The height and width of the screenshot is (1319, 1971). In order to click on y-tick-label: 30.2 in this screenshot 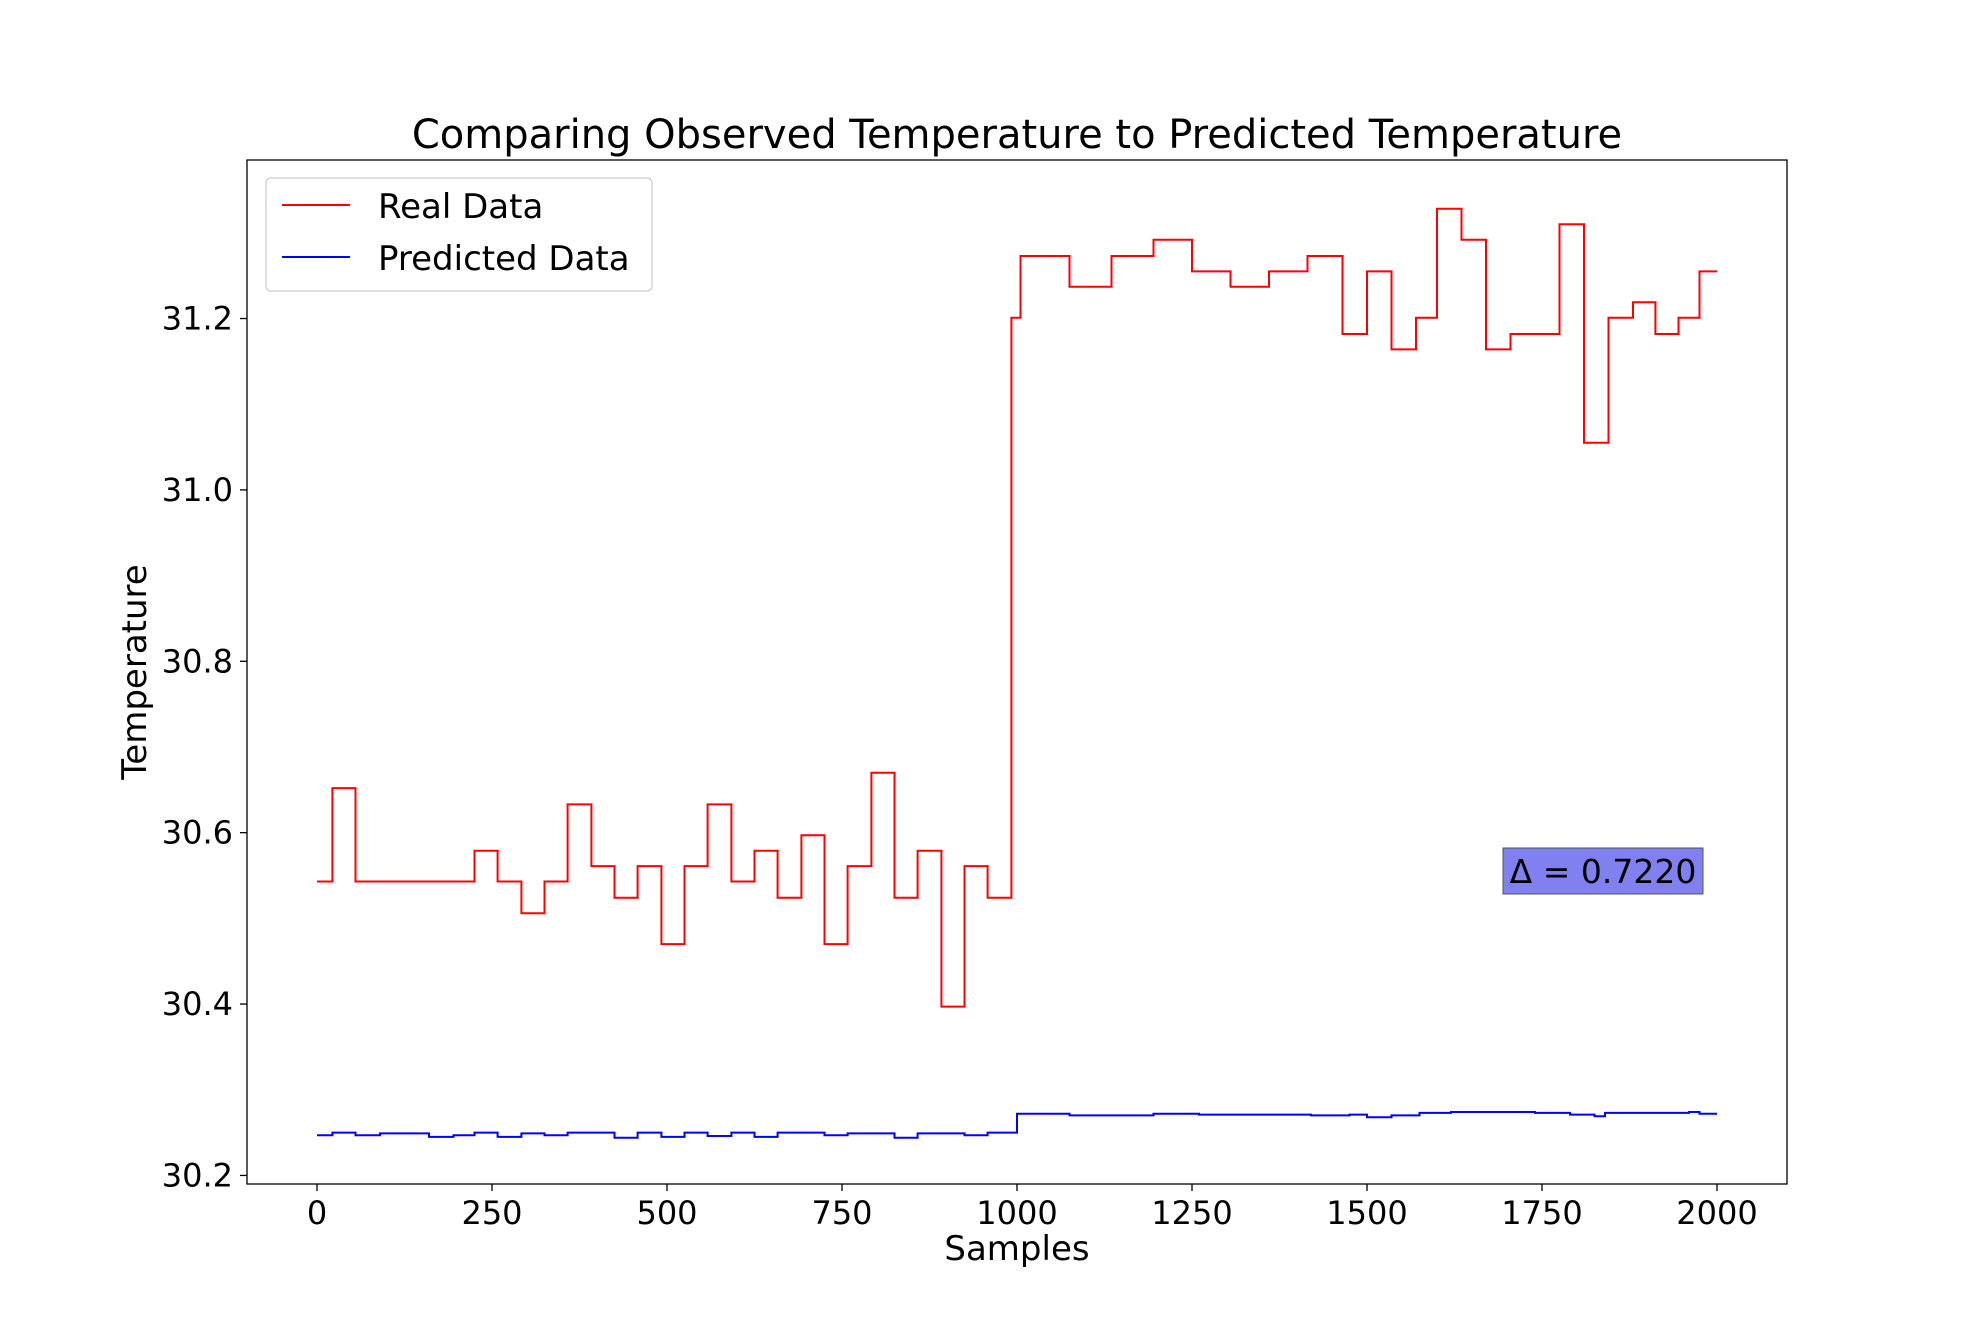, I will do `click(197, 1175)`.